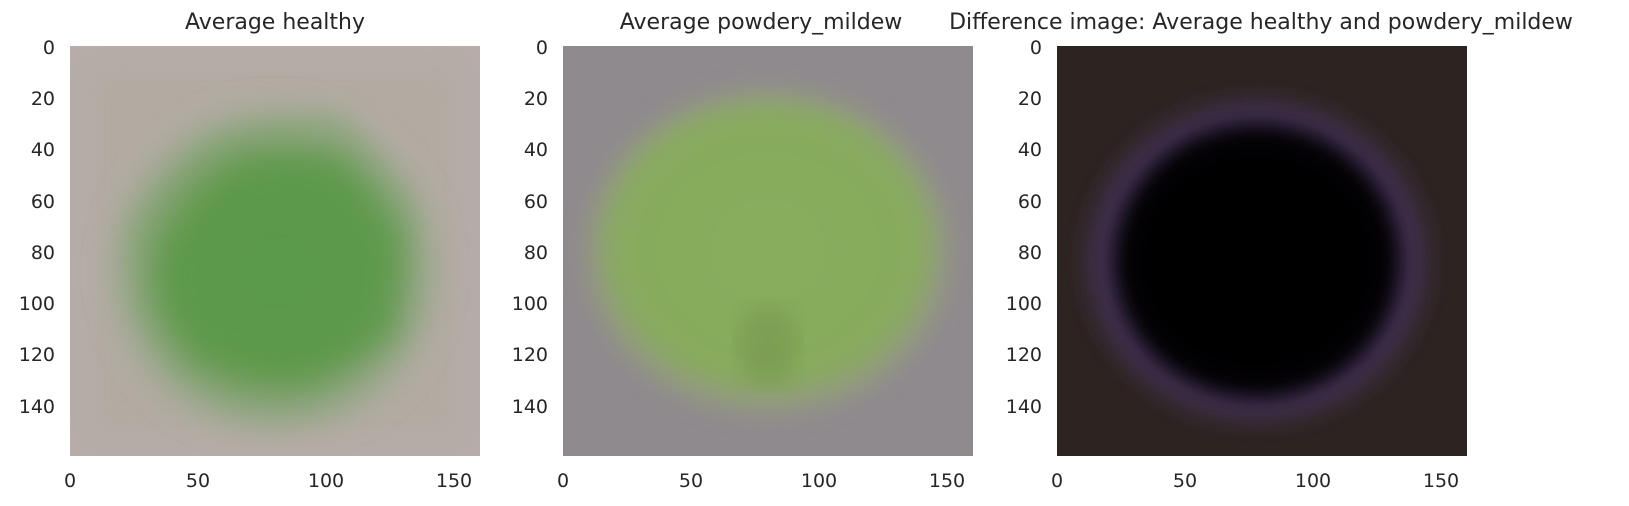 The image size is (1629, 506). I want to click on panel-title: Average powdery_mildew, so click(761, 22).